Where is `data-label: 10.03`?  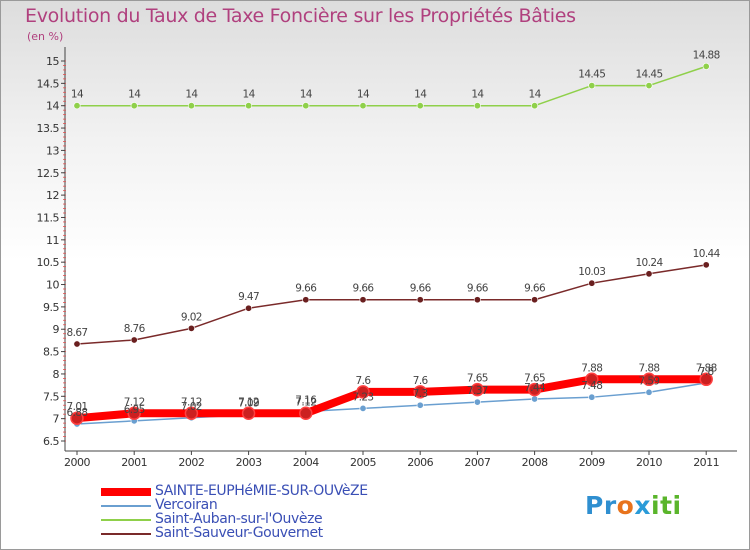
data-label: 10.03 is located at coordinates (591, 272).